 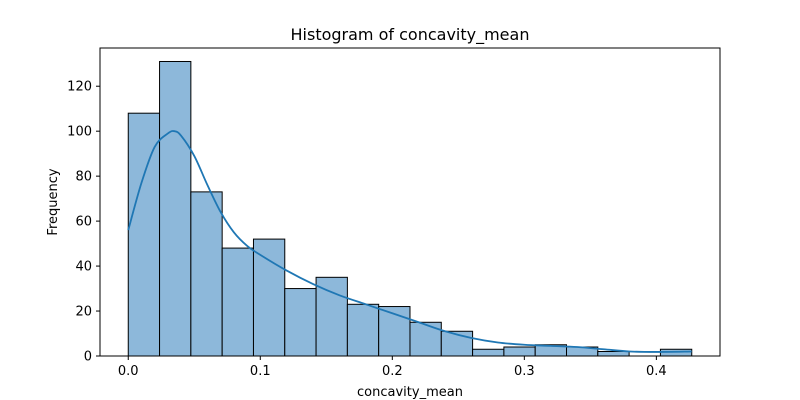 I want to click on y-tick-label: 60, so click(x=83, y=222).